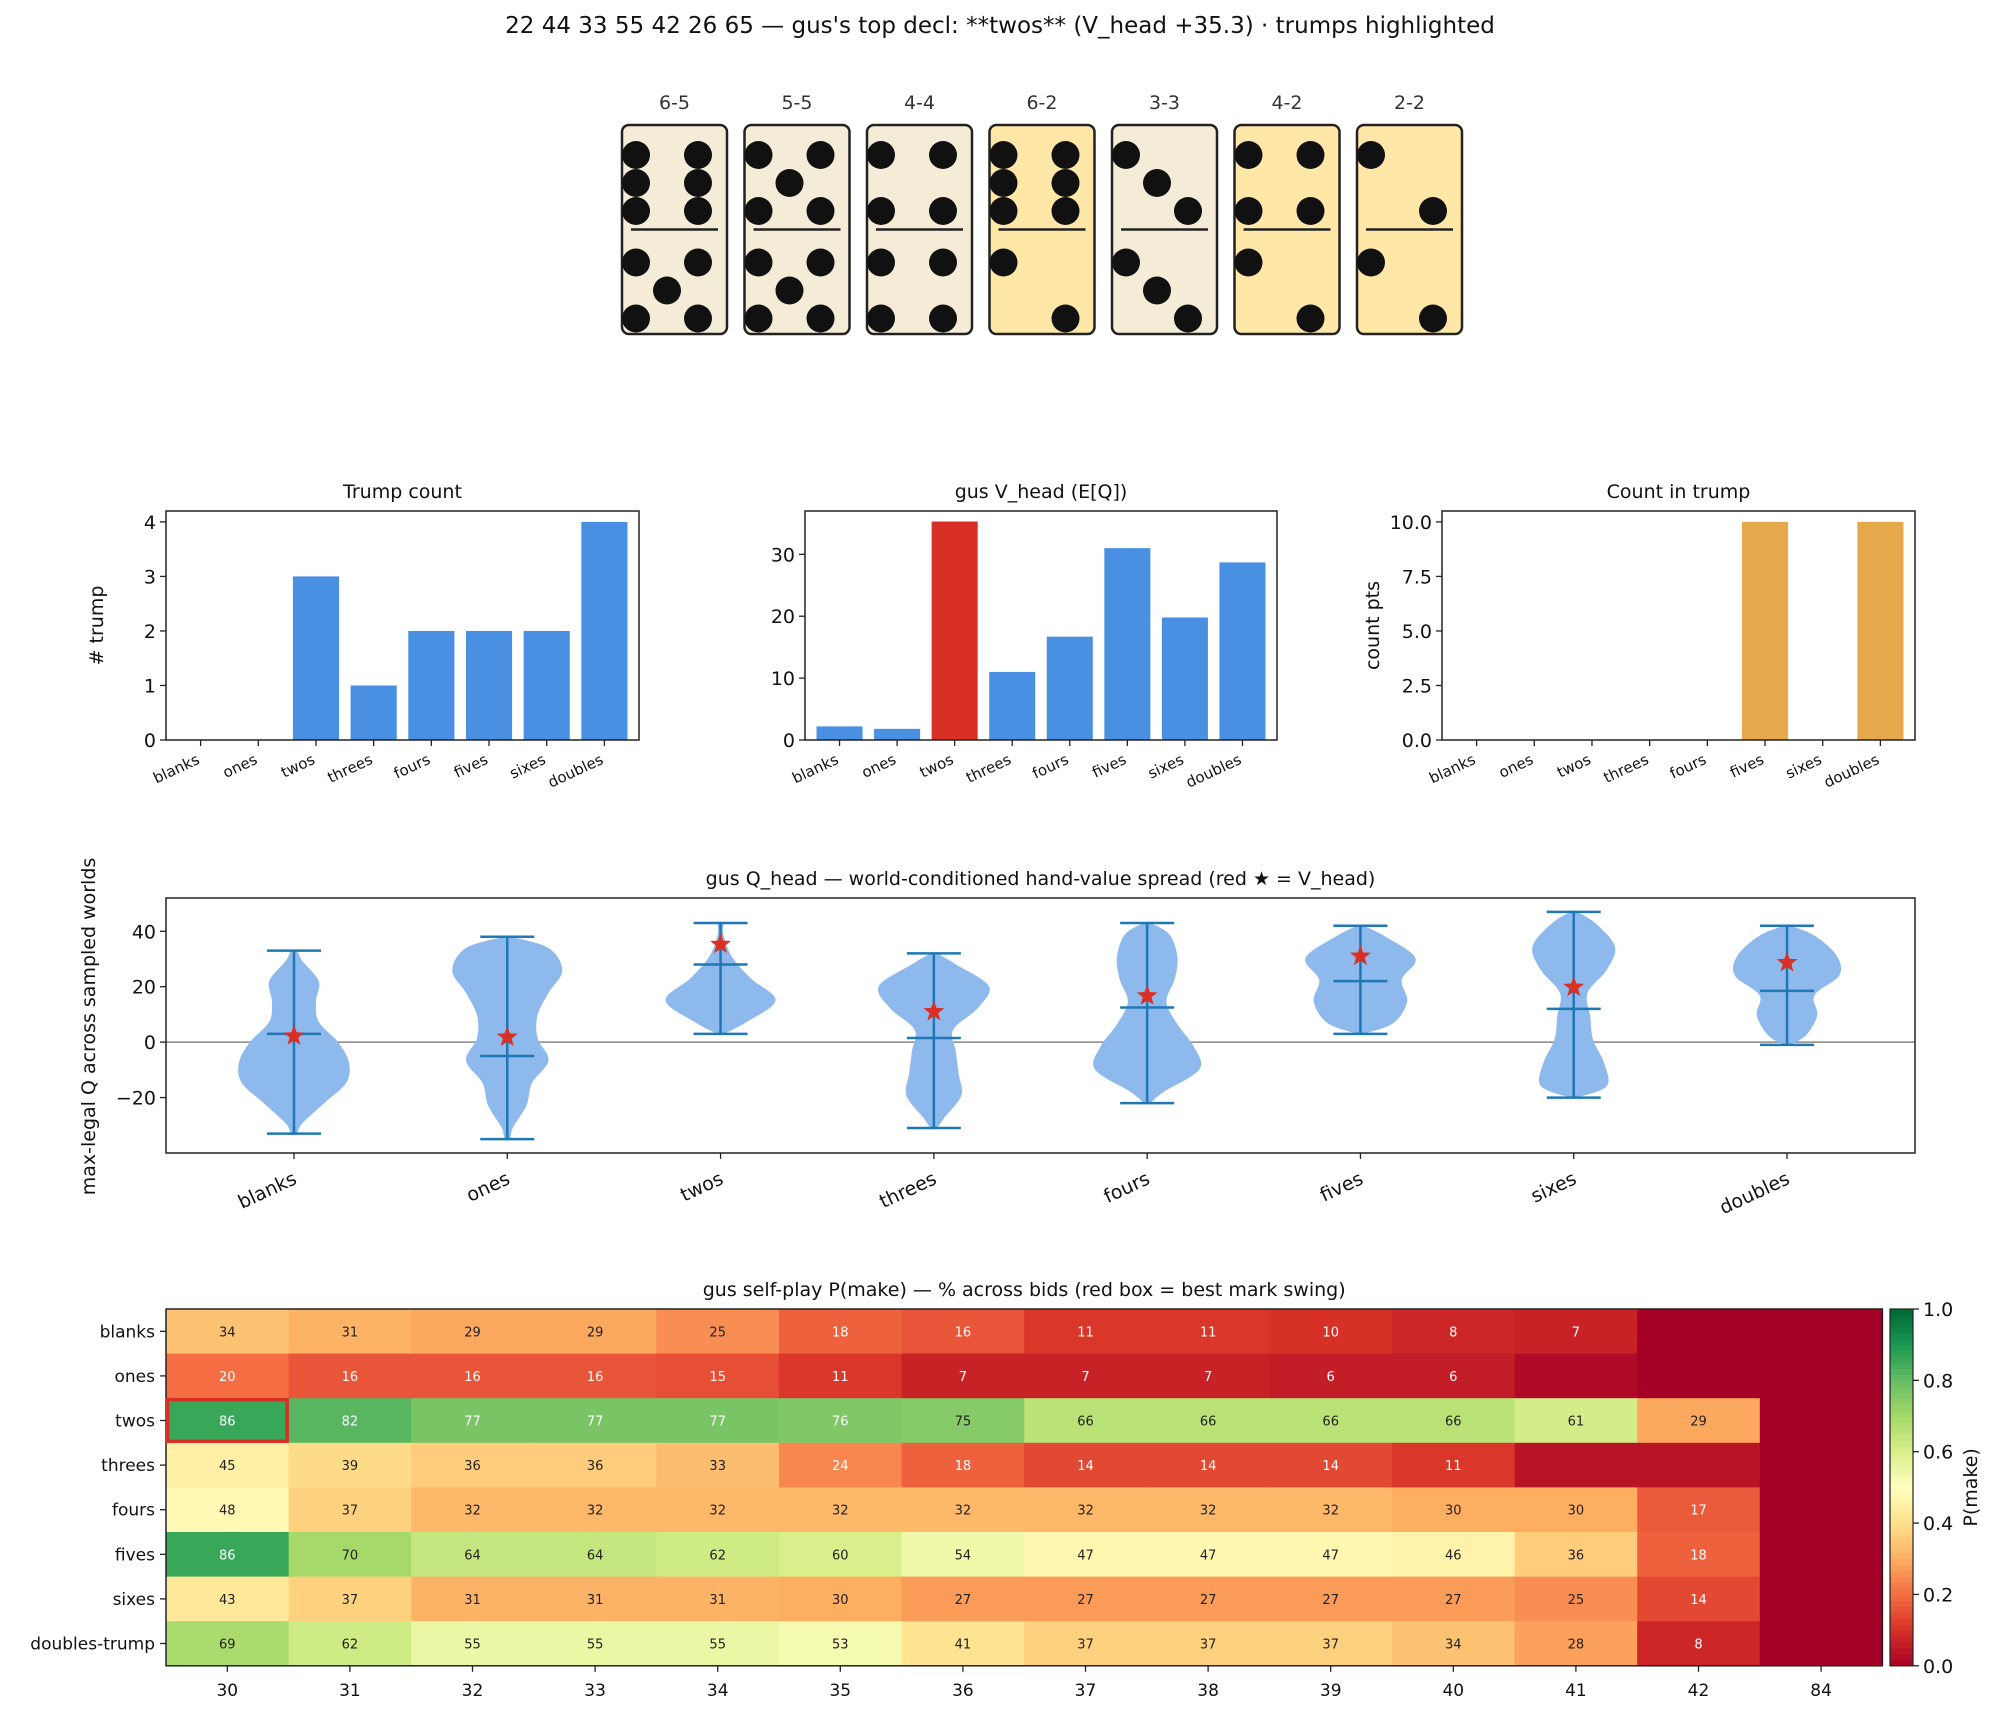 The width and height of the screenshot is (1993, 1712). What do you see at coordinates (298, 765) in the screenshot?
I see `x-tick-label: twos` at bounding box center [298, 765].